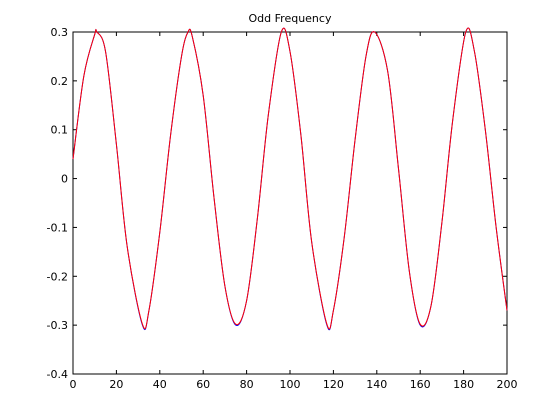 The width and height of the screenshot is (560, 420). I want to click on x-tick-label: 200, so click(507, 384).